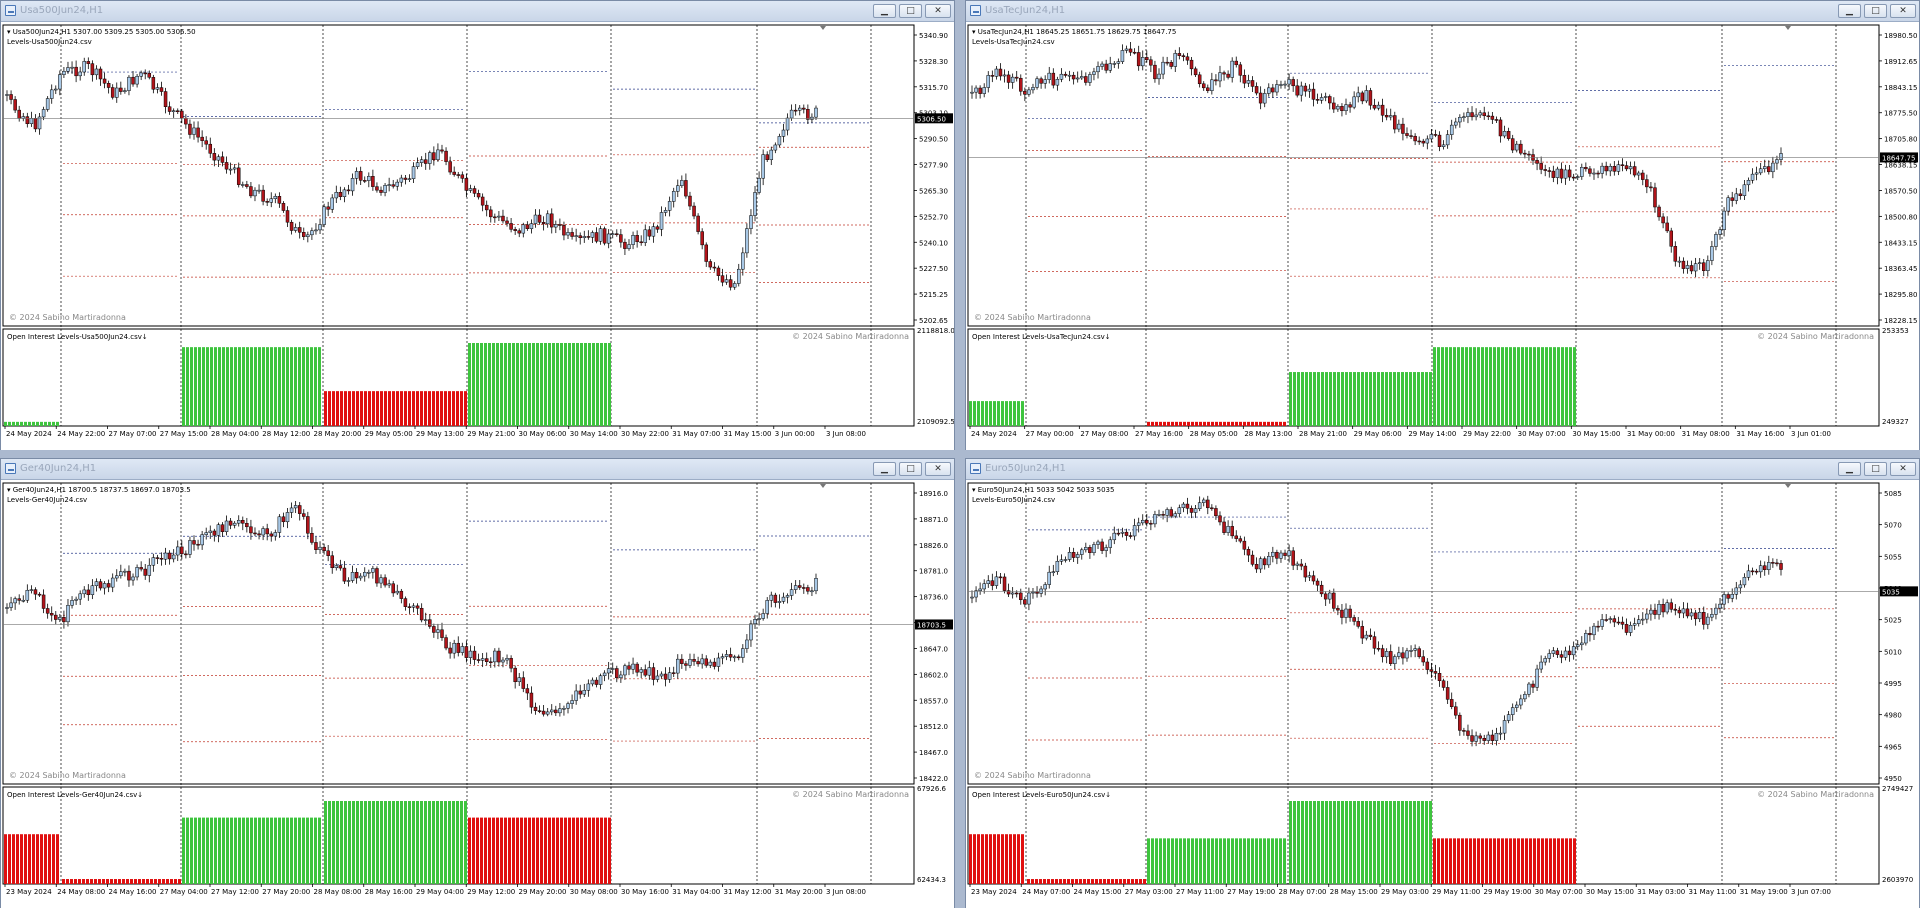 Image resolution: width=1920 pixels, height=908 pixels. What do you see at coordinates (1442, 469) in the screenshot?
I see `window-titlebar: Euro50Jun24,H1 ▁ □ ✕` at bounding box center [1442, 469].